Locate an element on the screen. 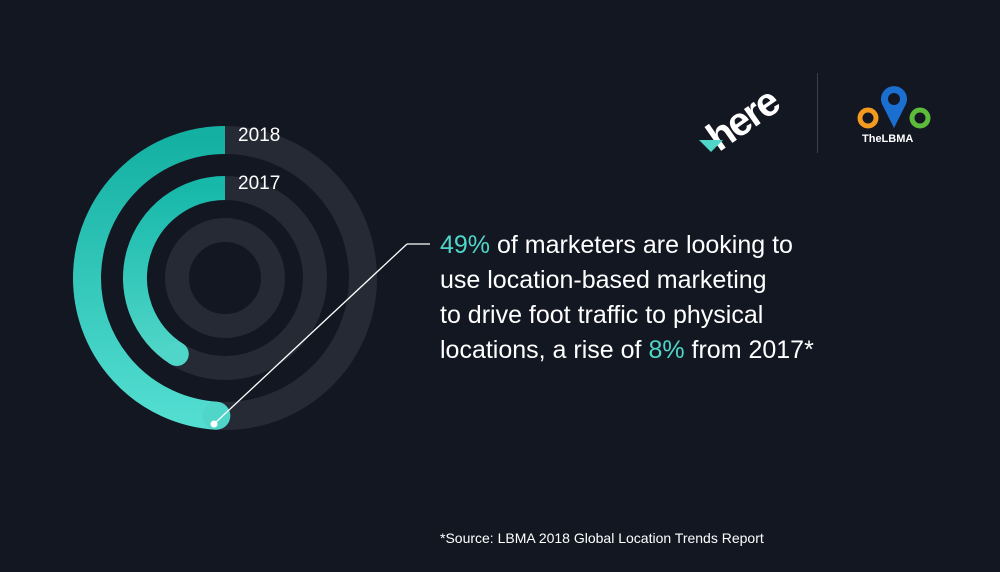 This screenshot has width=1000, height=572. lbma-logo is located at coordinates (894, 107).